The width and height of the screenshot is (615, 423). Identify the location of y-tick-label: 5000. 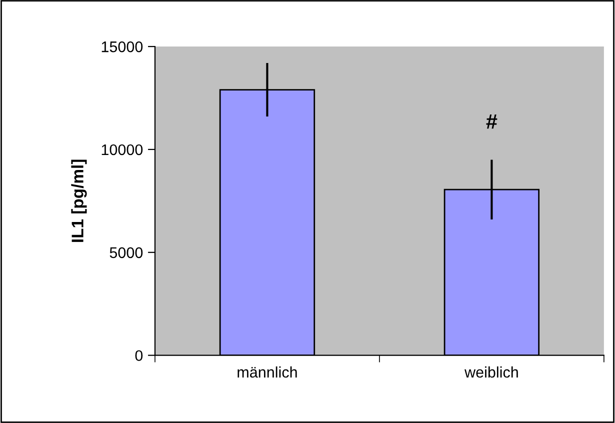
(126, 252).